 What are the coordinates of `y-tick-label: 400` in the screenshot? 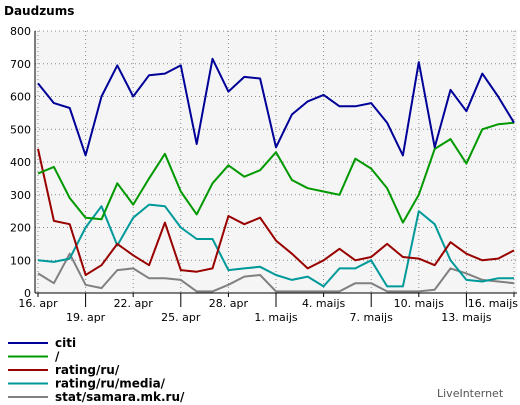 It's located at (20, 162).